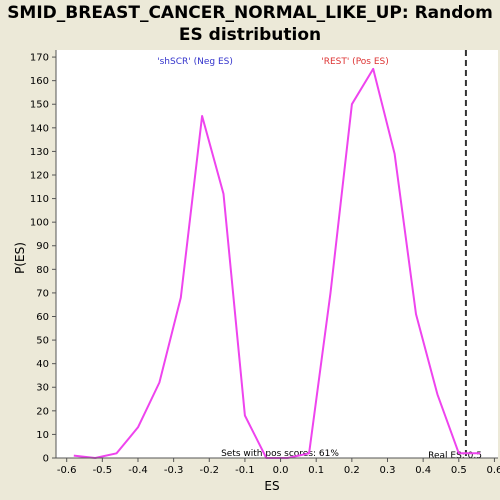 Image resolution: width=500 pixels, height=500 pixels. Describe the element at coordinates (174, 470) in the screenshot. I see `x-tick-label: -0.3` at that location.